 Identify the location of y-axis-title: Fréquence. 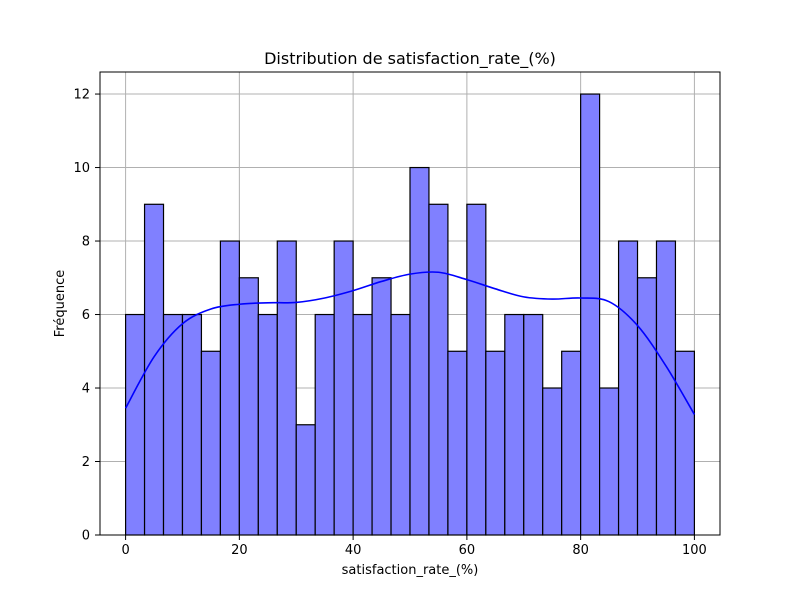
(60, 303).